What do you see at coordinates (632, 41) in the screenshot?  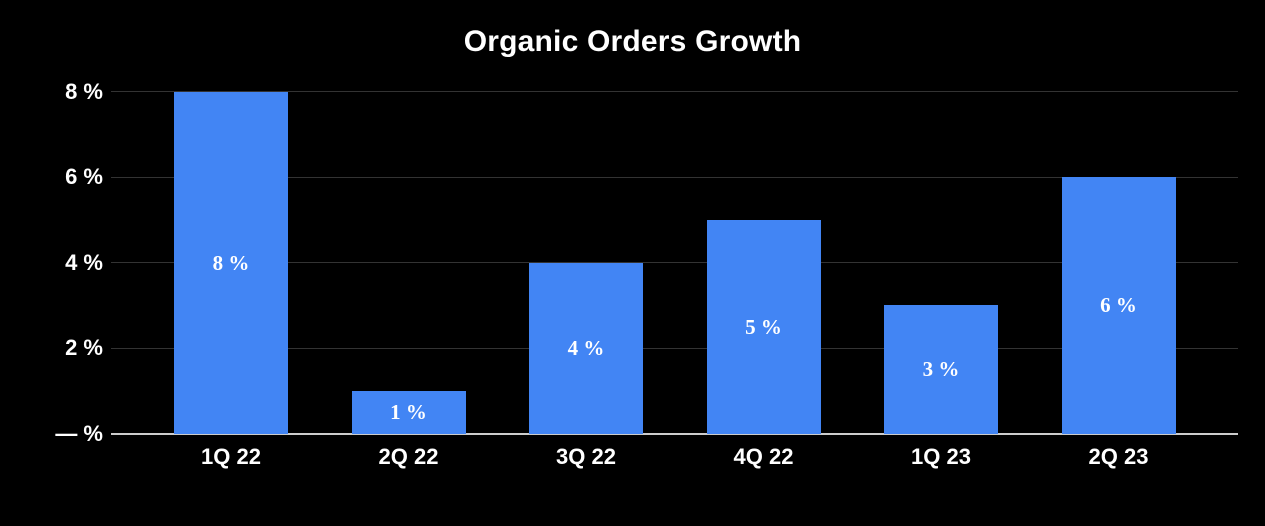 I see `chart-title: Organic Orders Growth` at bounding box center [632, 41].